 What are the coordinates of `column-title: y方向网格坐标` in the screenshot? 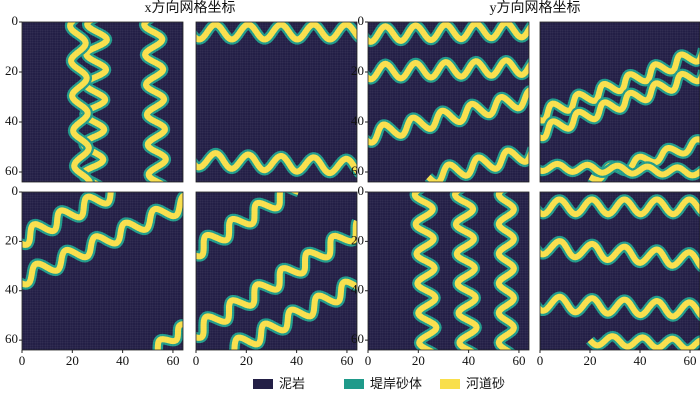 It's located at (535, 8).